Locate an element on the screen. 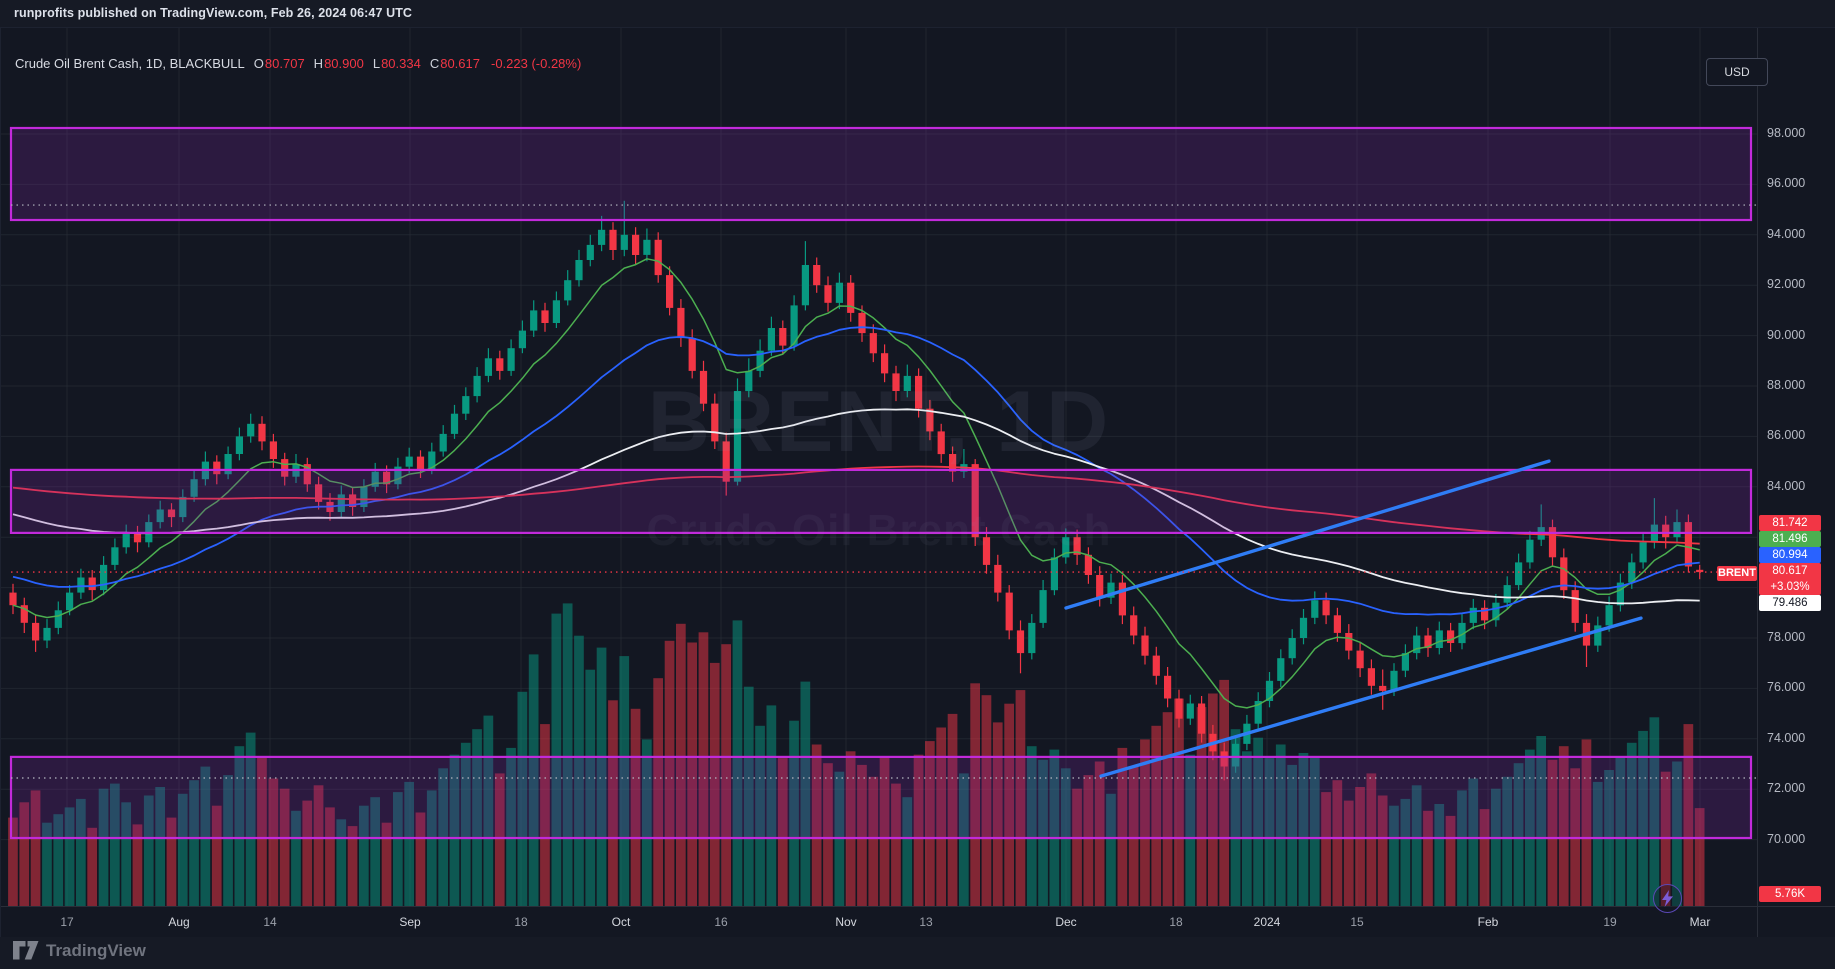 The image size is (1835, 969). symbol-price-flag: BRENT is located at coordinates (1737, 573).